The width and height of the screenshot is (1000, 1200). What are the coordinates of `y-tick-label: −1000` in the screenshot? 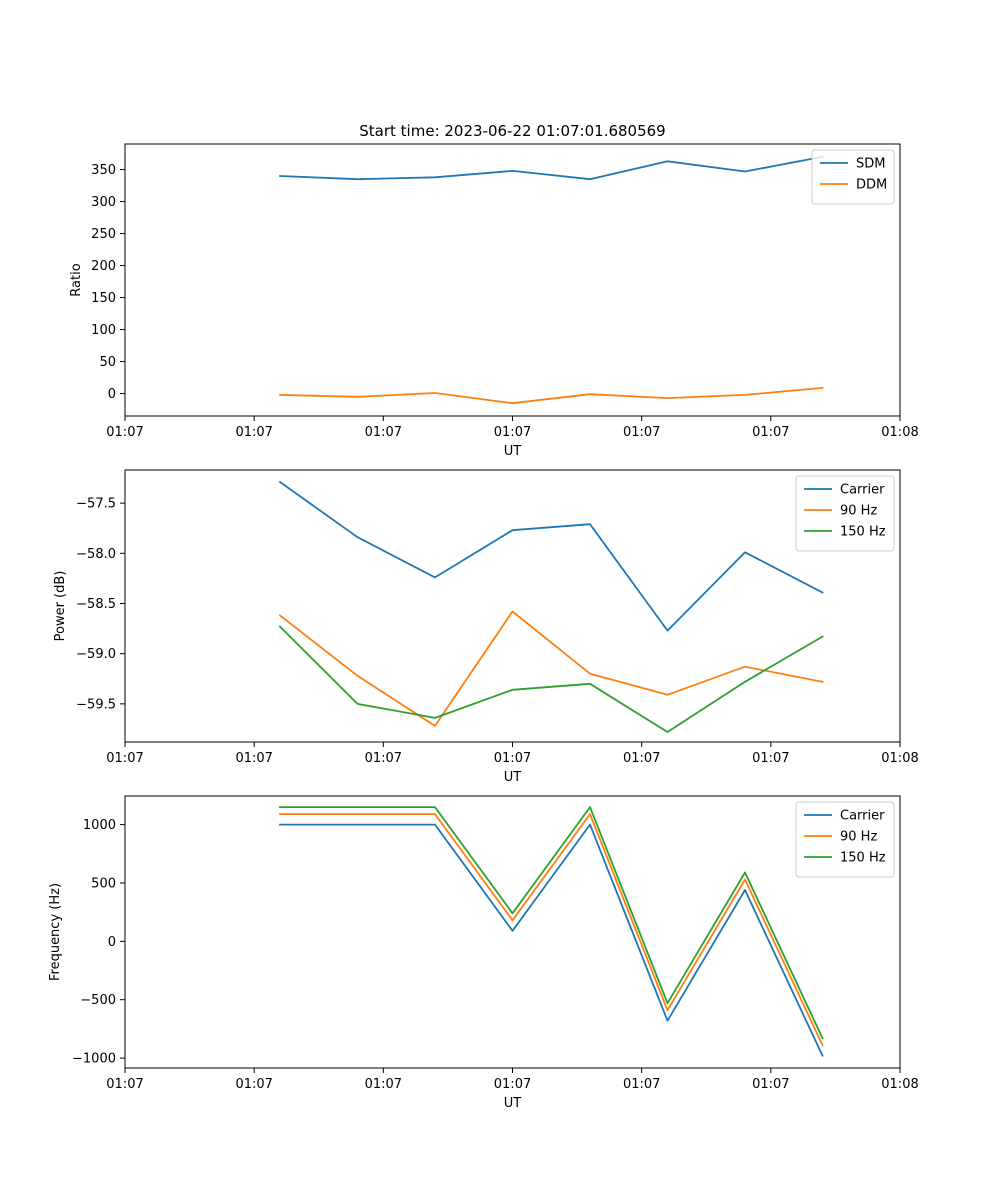 It's located at (94, 1059).